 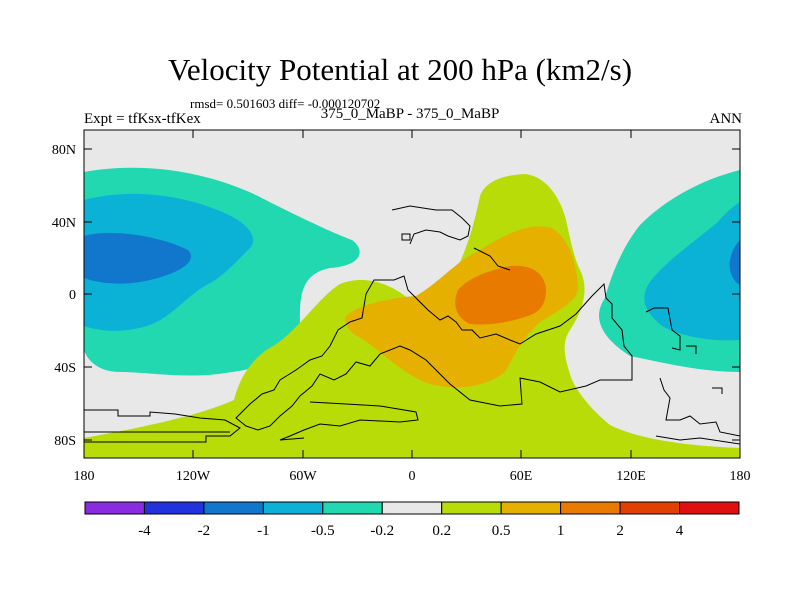 I want to click on x-tick-label: 120W, so click(x=193, y=476).